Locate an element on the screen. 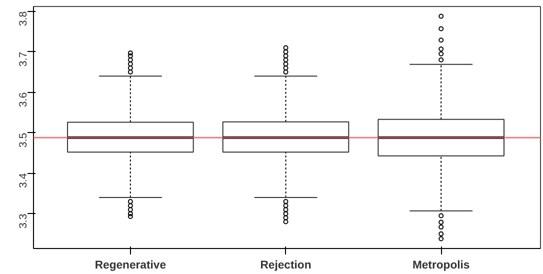 This screenshot has height=274, width=543. x-tick-label: Regenerative is located at coordinates (130, 266).